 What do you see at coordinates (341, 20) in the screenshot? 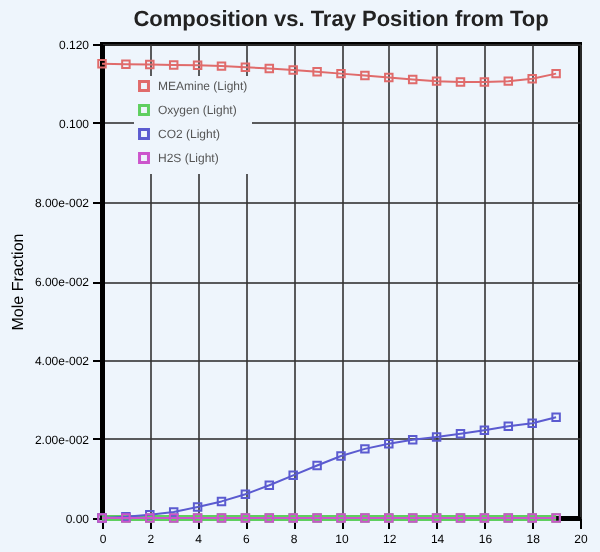
I see `chart-title: Composition vs. Tray Position from Top` at bounding box center [341, 20].